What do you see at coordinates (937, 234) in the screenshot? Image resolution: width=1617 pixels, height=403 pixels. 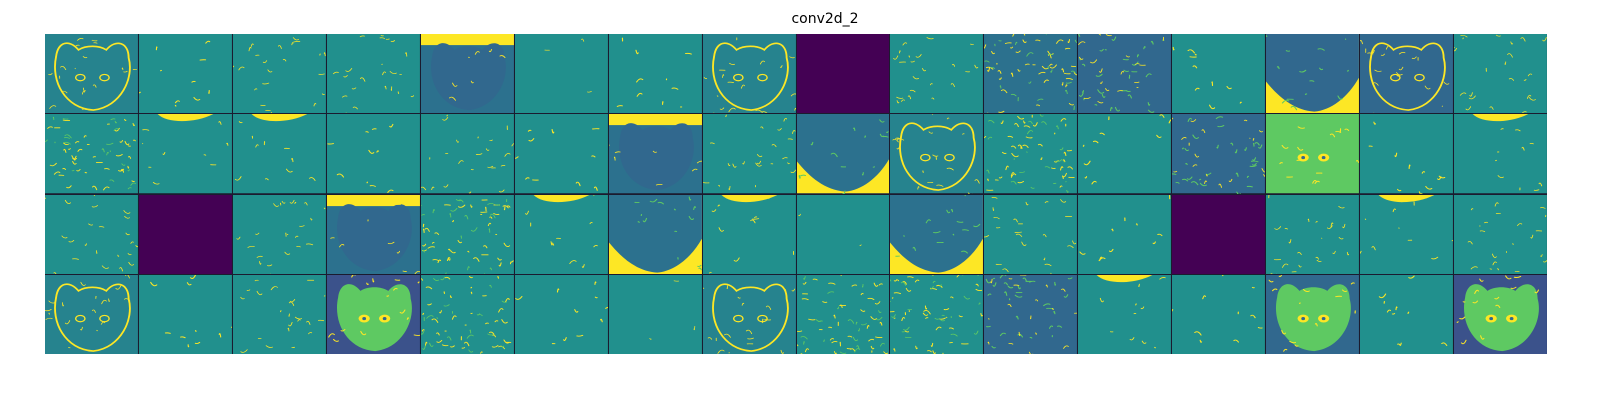 I see `feature-map-tile-r2-c9` at bounding box center [937, 234].